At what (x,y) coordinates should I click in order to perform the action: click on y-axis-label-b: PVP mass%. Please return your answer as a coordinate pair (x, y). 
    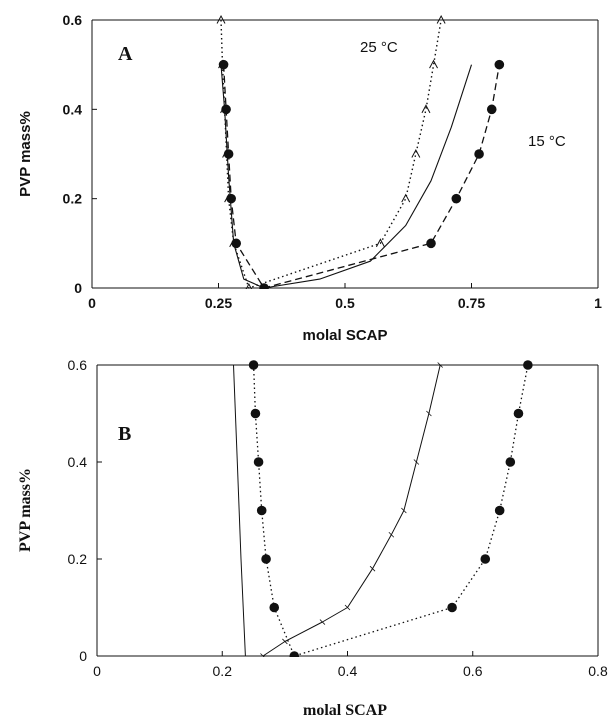
    Looking at the image, I should click on (25, 510).